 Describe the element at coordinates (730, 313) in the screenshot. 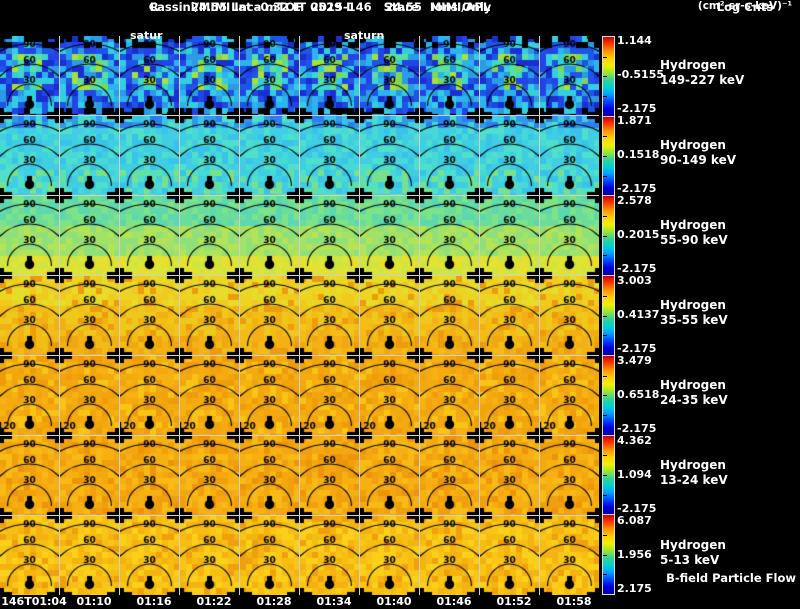

I see `energy-channel-label: Hydrogen 35-55 keV` at that location.